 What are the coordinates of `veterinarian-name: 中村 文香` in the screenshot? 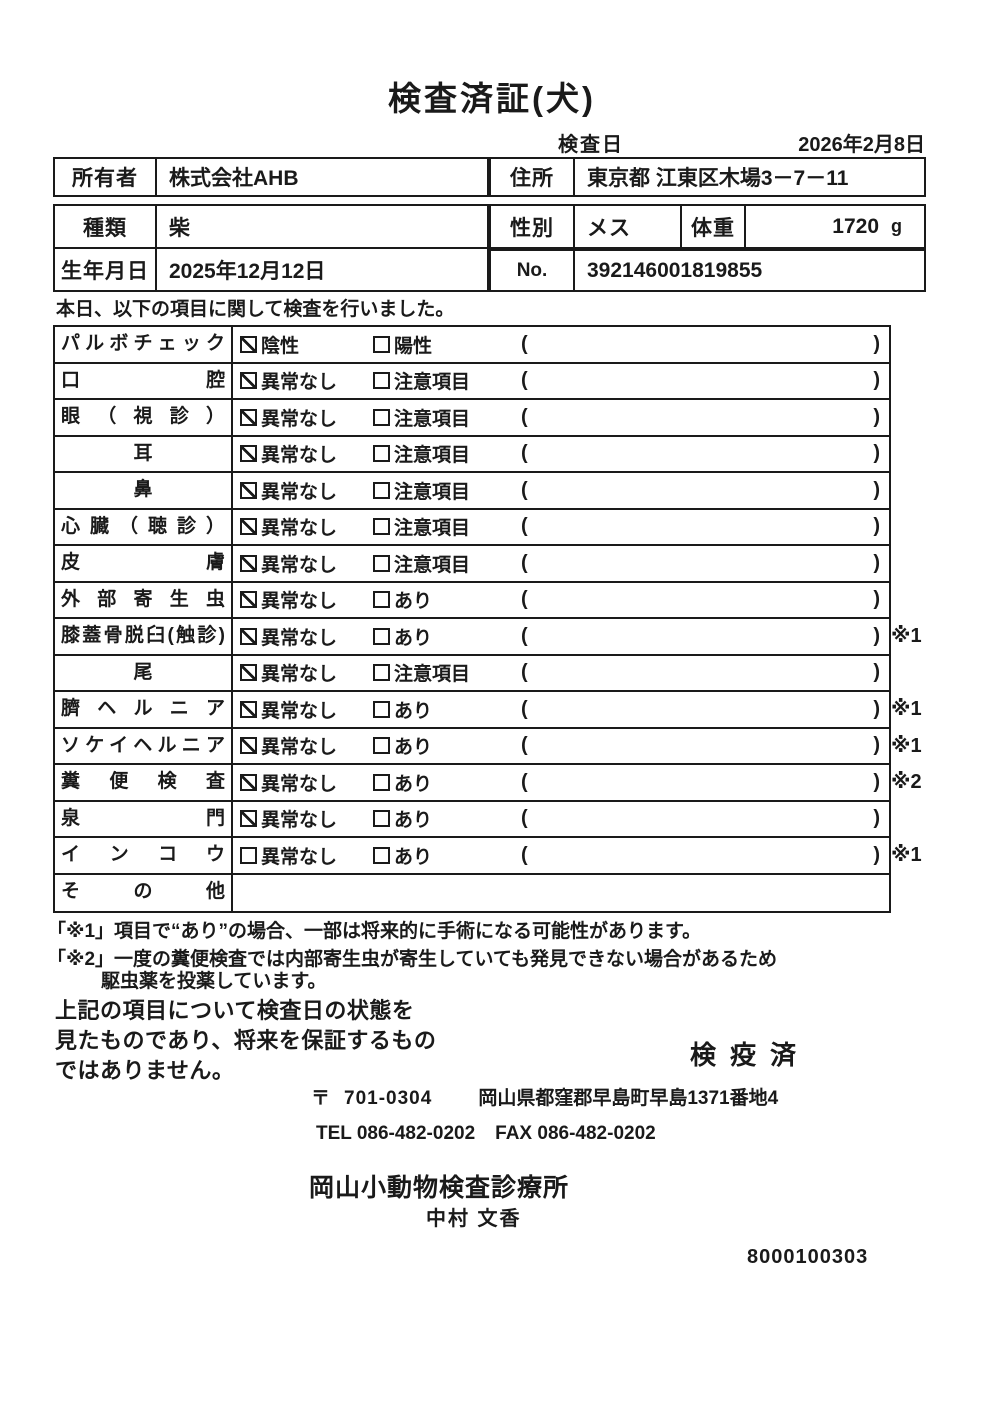 It's located at (474, 1219).